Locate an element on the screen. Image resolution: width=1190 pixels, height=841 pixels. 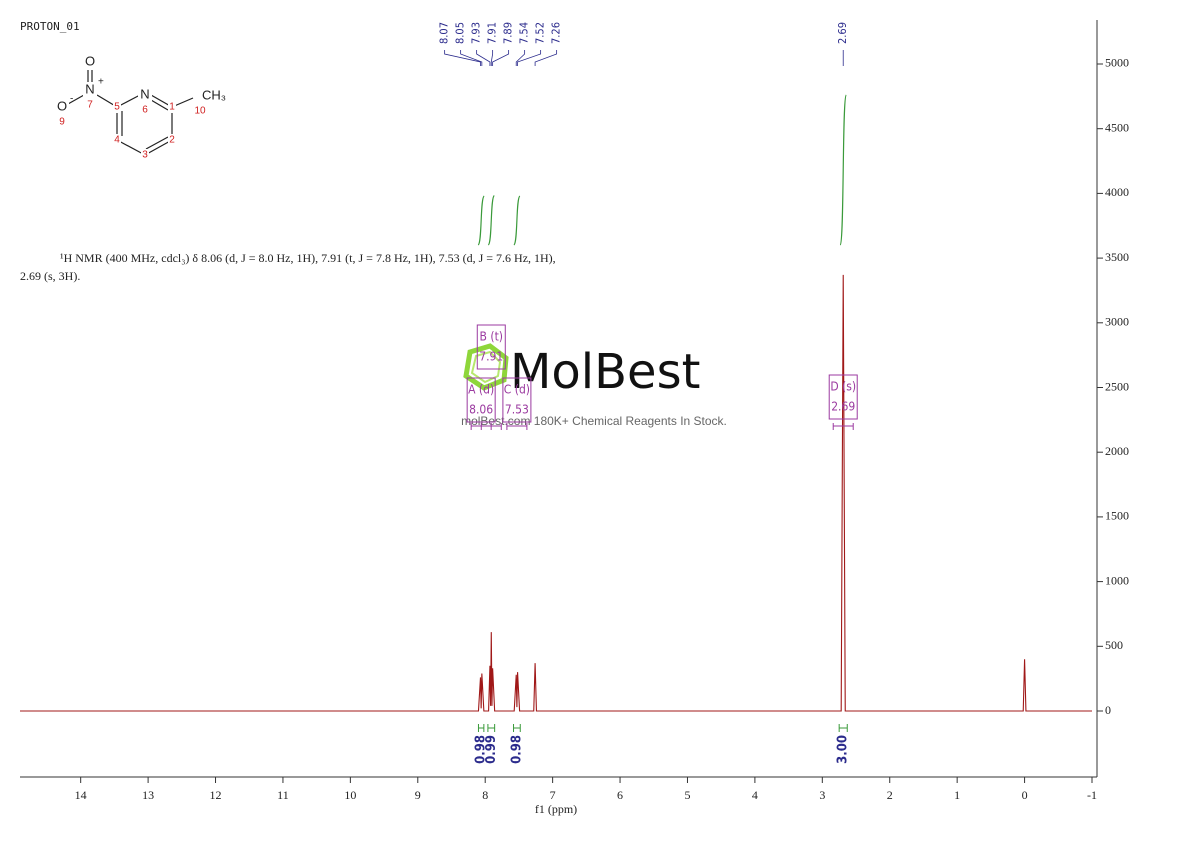
peak-label: 7.52 is located at coordinates (540, 33).